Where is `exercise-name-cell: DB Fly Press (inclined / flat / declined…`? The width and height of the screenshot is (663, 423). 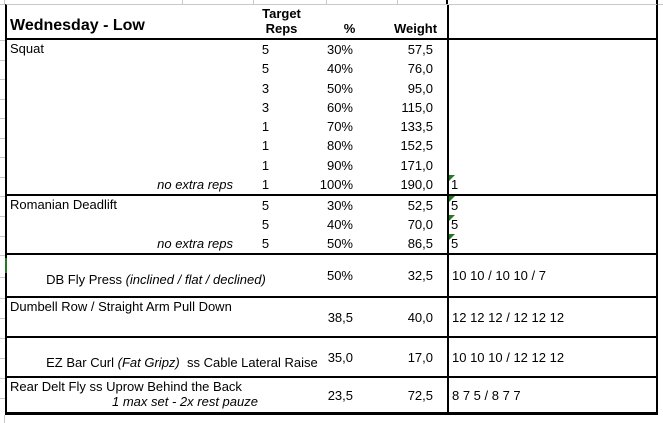
exercise-name-cell: DB Fly Press (inclined / flat / declined… is located at coordinates (136, 275).